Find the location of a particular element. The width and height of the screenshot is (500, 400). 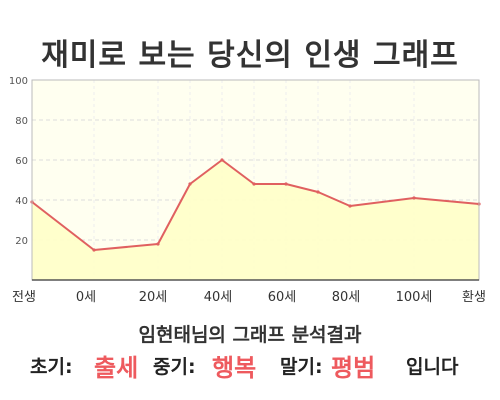

y-tick-label: 20 is located at coordinates (21, 241).